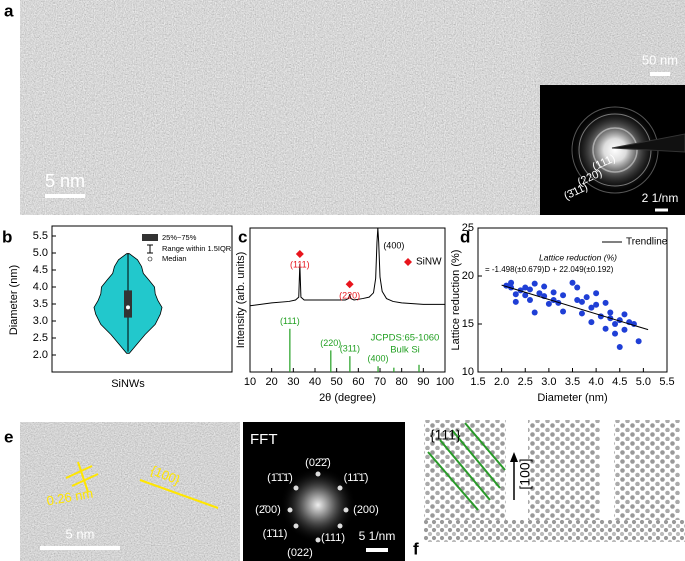 The width and height of the screenshot is (685, 561). I want to click on reference-subtitle: Bulk Si, so click(405, 350).